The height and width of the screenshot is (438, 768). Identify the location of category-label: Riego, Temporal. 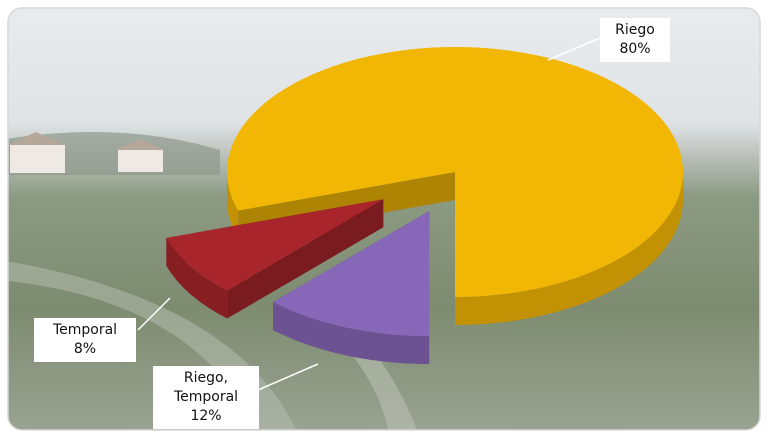
(206, 387).